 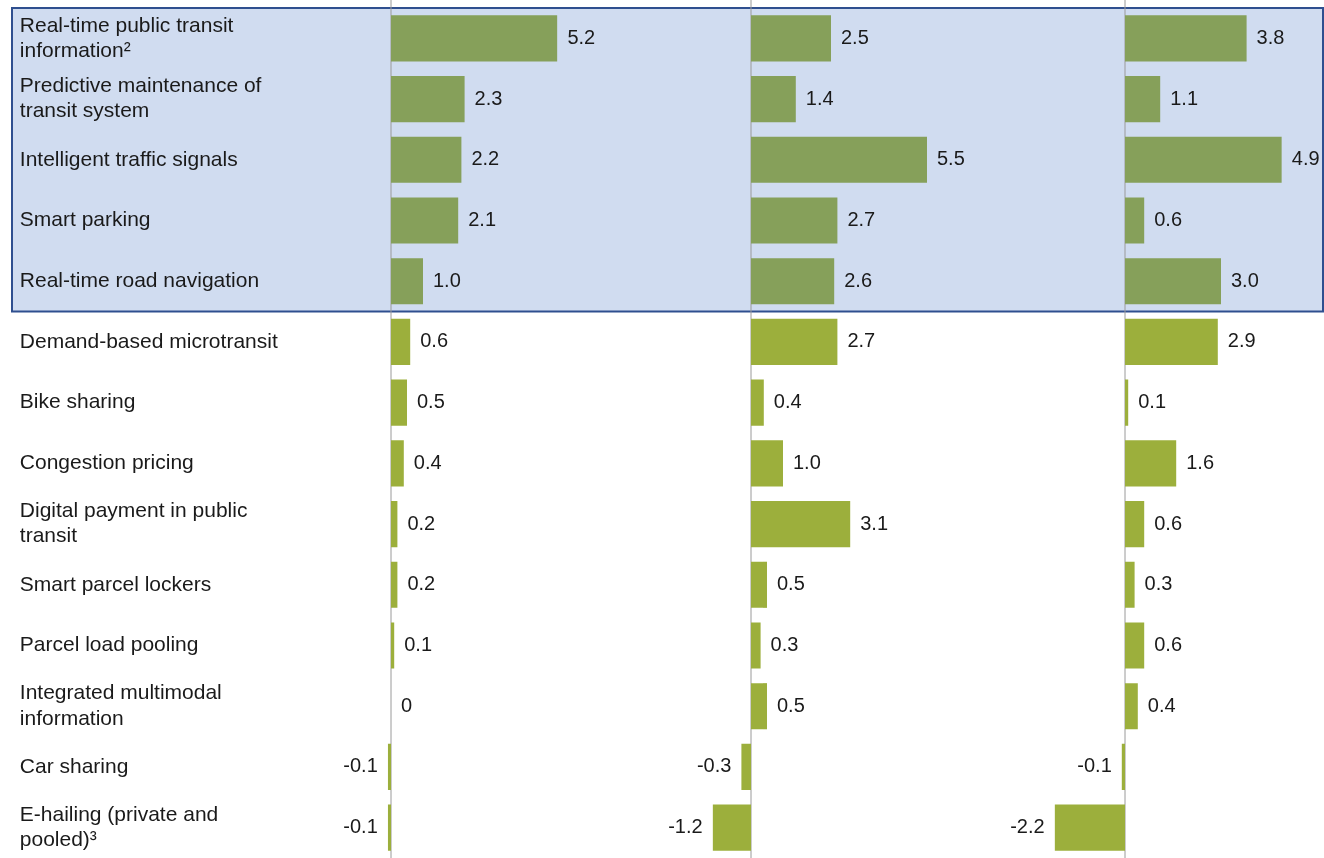 I want to click on y-tick-label: Digital payment in public transit, so click(x=133, y=522).